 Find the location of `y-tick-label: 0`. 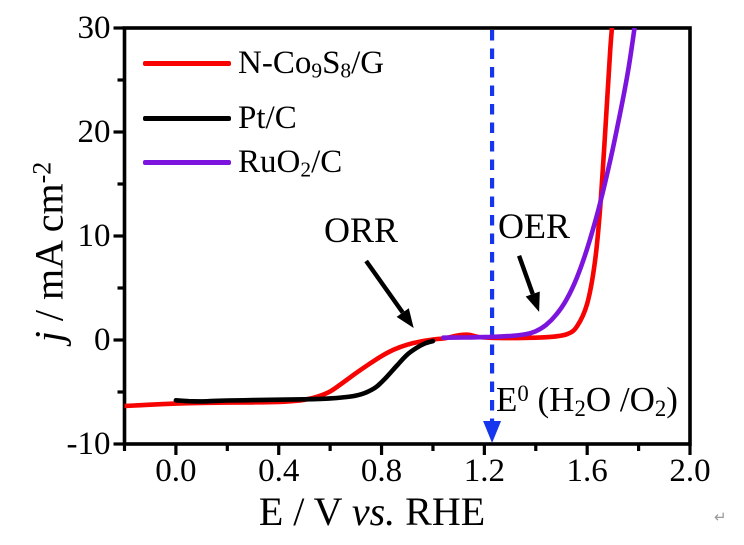

y-tick-label: 0 is located at coordinates (102, 340).